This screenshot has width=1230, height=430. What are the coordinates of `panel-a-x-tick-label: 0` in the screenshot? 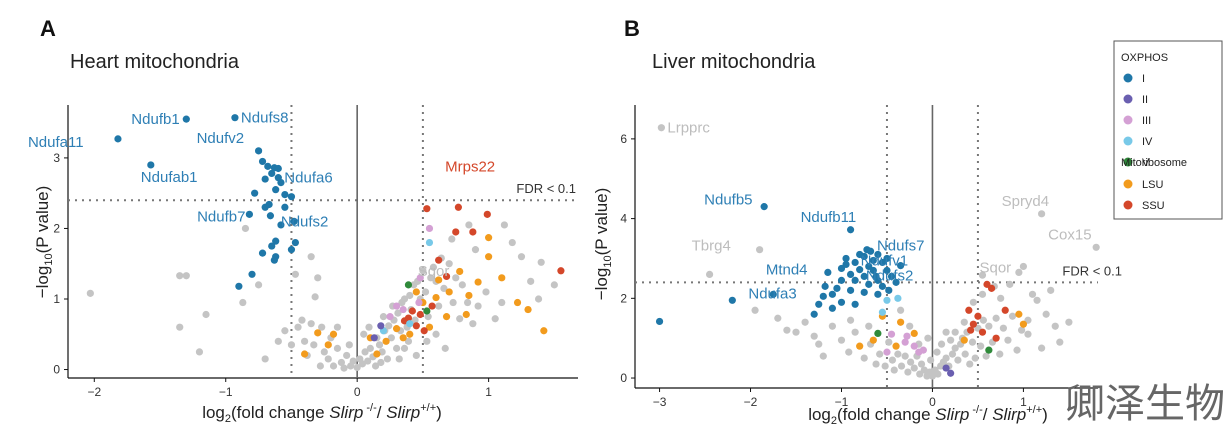 It's located at (357, 392).